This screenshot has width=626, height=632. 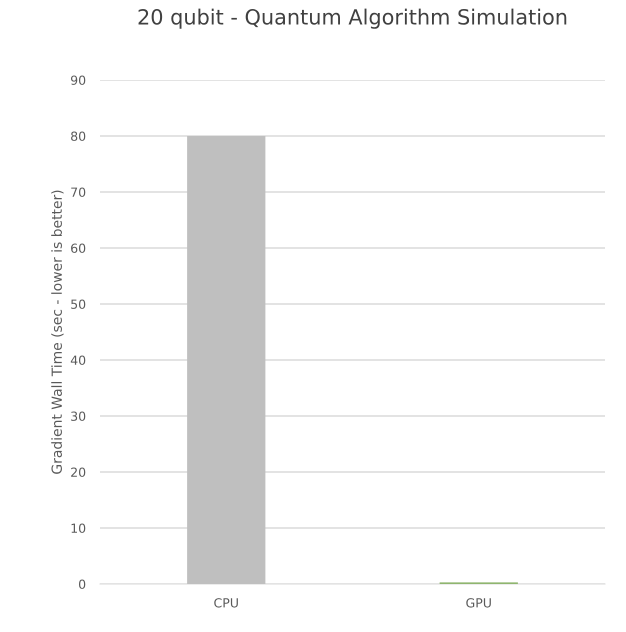 What do you see at coordinates (226, 603) in the screenshot?
I see `x-tick-label: CPU` at bounding box center [226, 603].